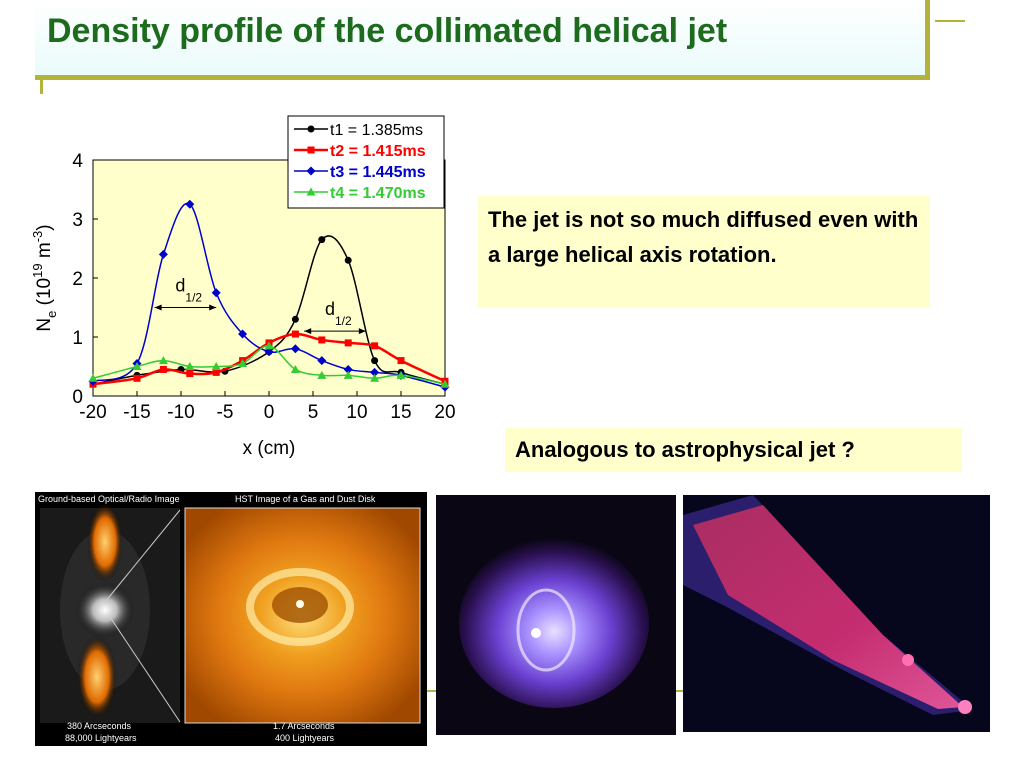 This screenshot has height=768, width=1024. I want to click on annotation-layer: d1/2d1/2, so click(260, 305).